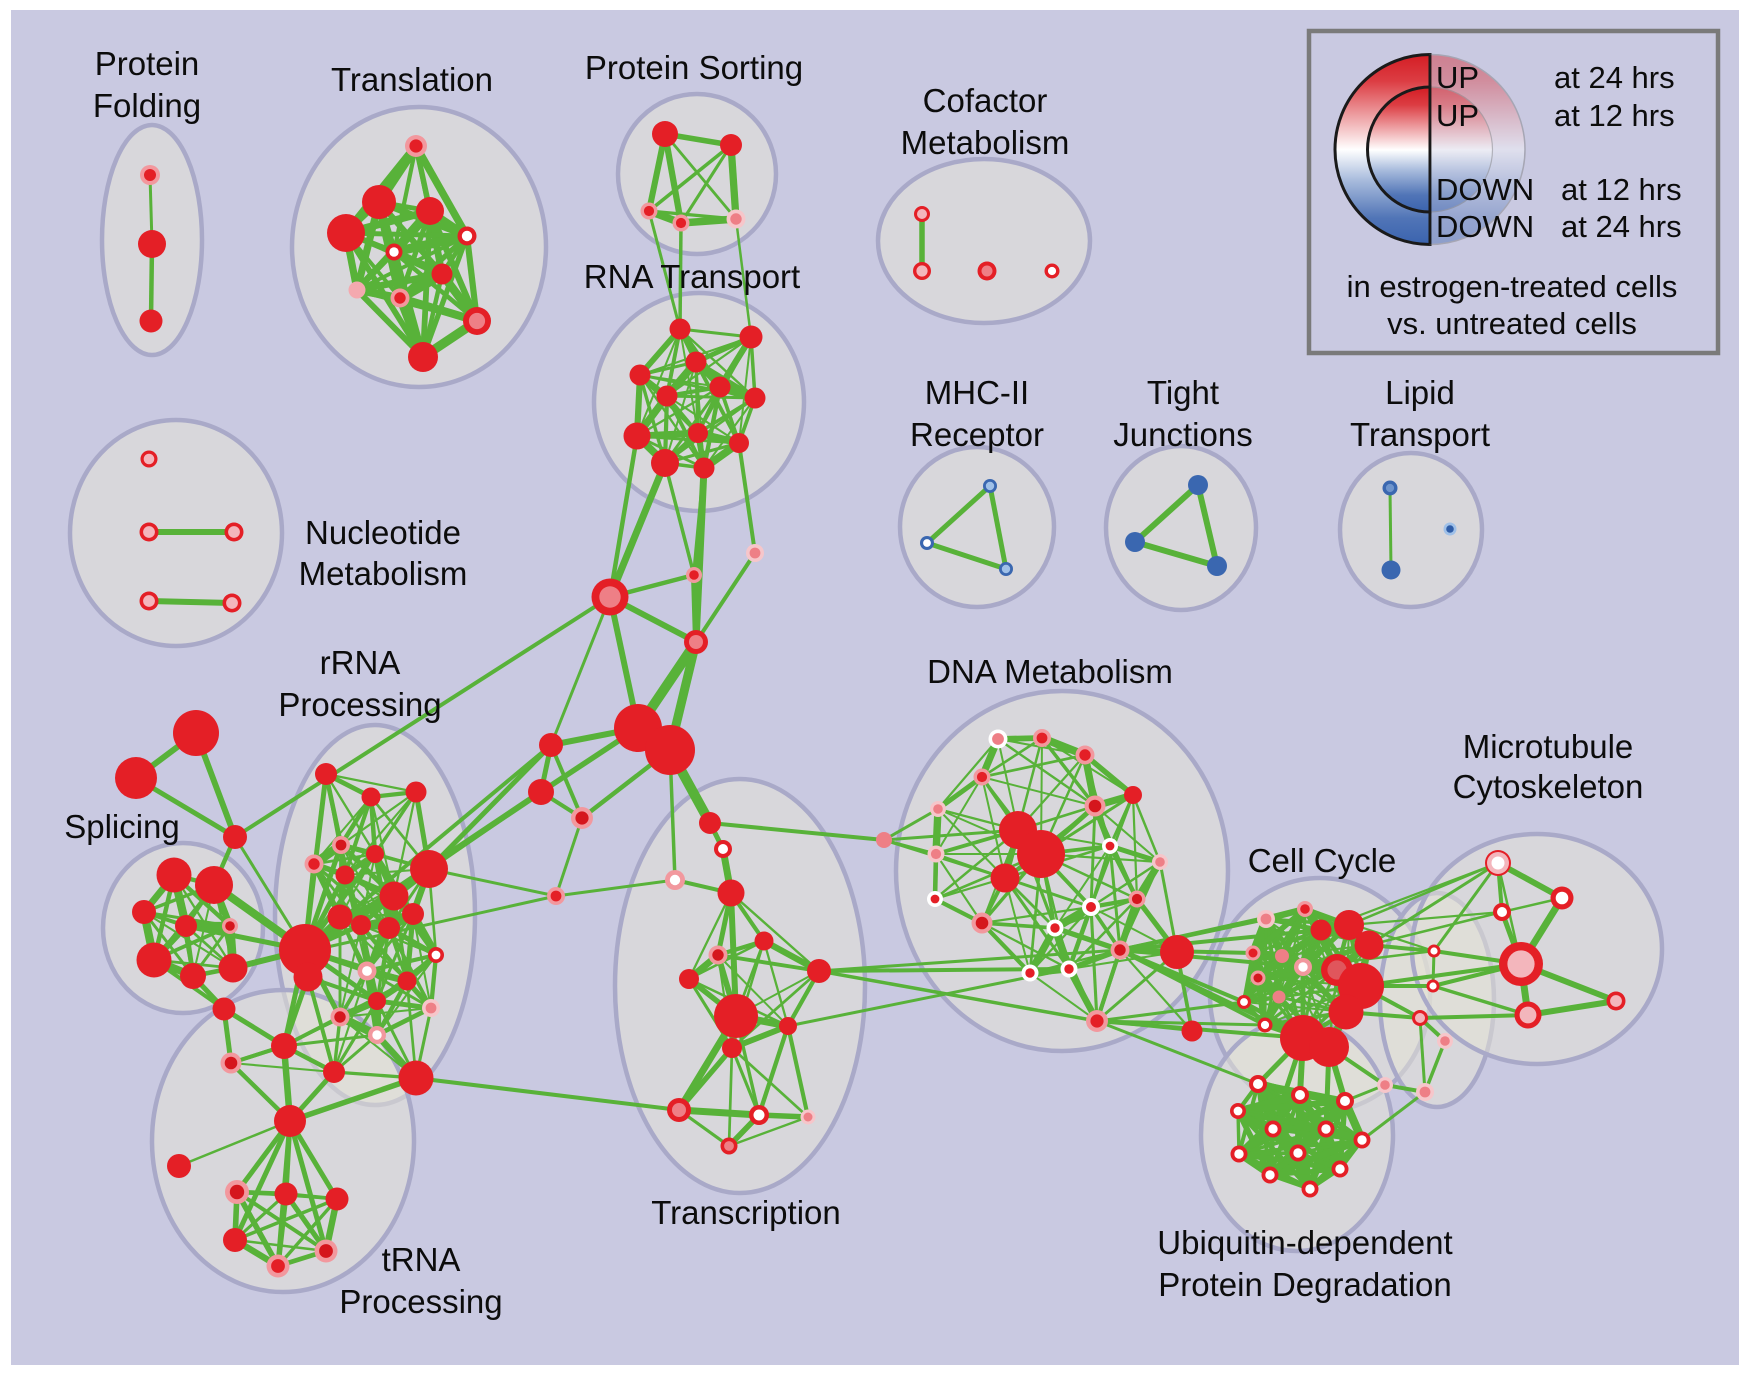 This screenshot has width=1750, height=1381. Describe the element at coordinates (1548, 746) in the screenshot. I see `svg-text: Microtubule` at that location.